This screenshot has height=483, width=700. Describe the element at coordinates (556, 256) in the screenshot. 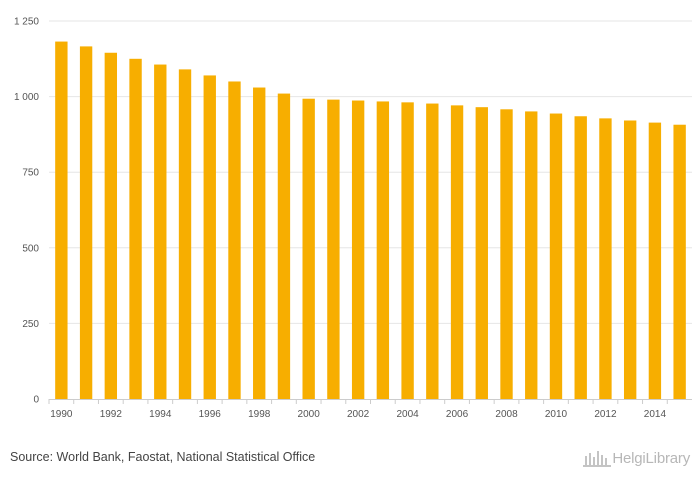

I see `bar-2010` at that location.